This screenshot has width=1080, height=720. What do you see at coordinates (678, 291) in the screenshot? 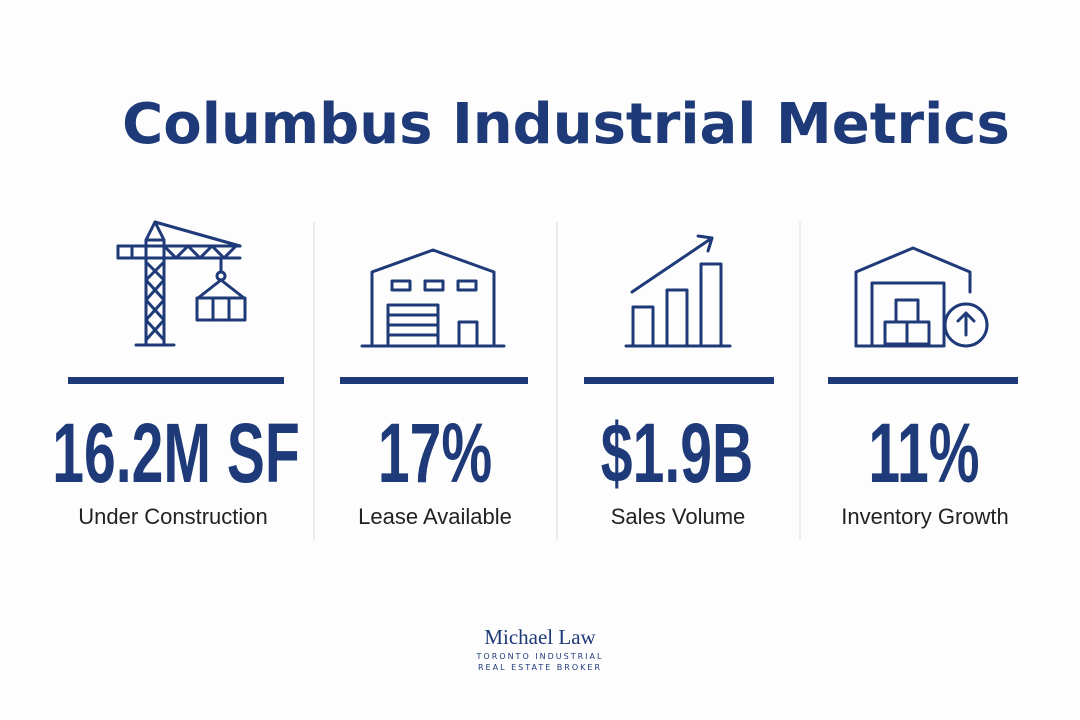
I see `growth-chart-icon` at bounding box center [678, 291].